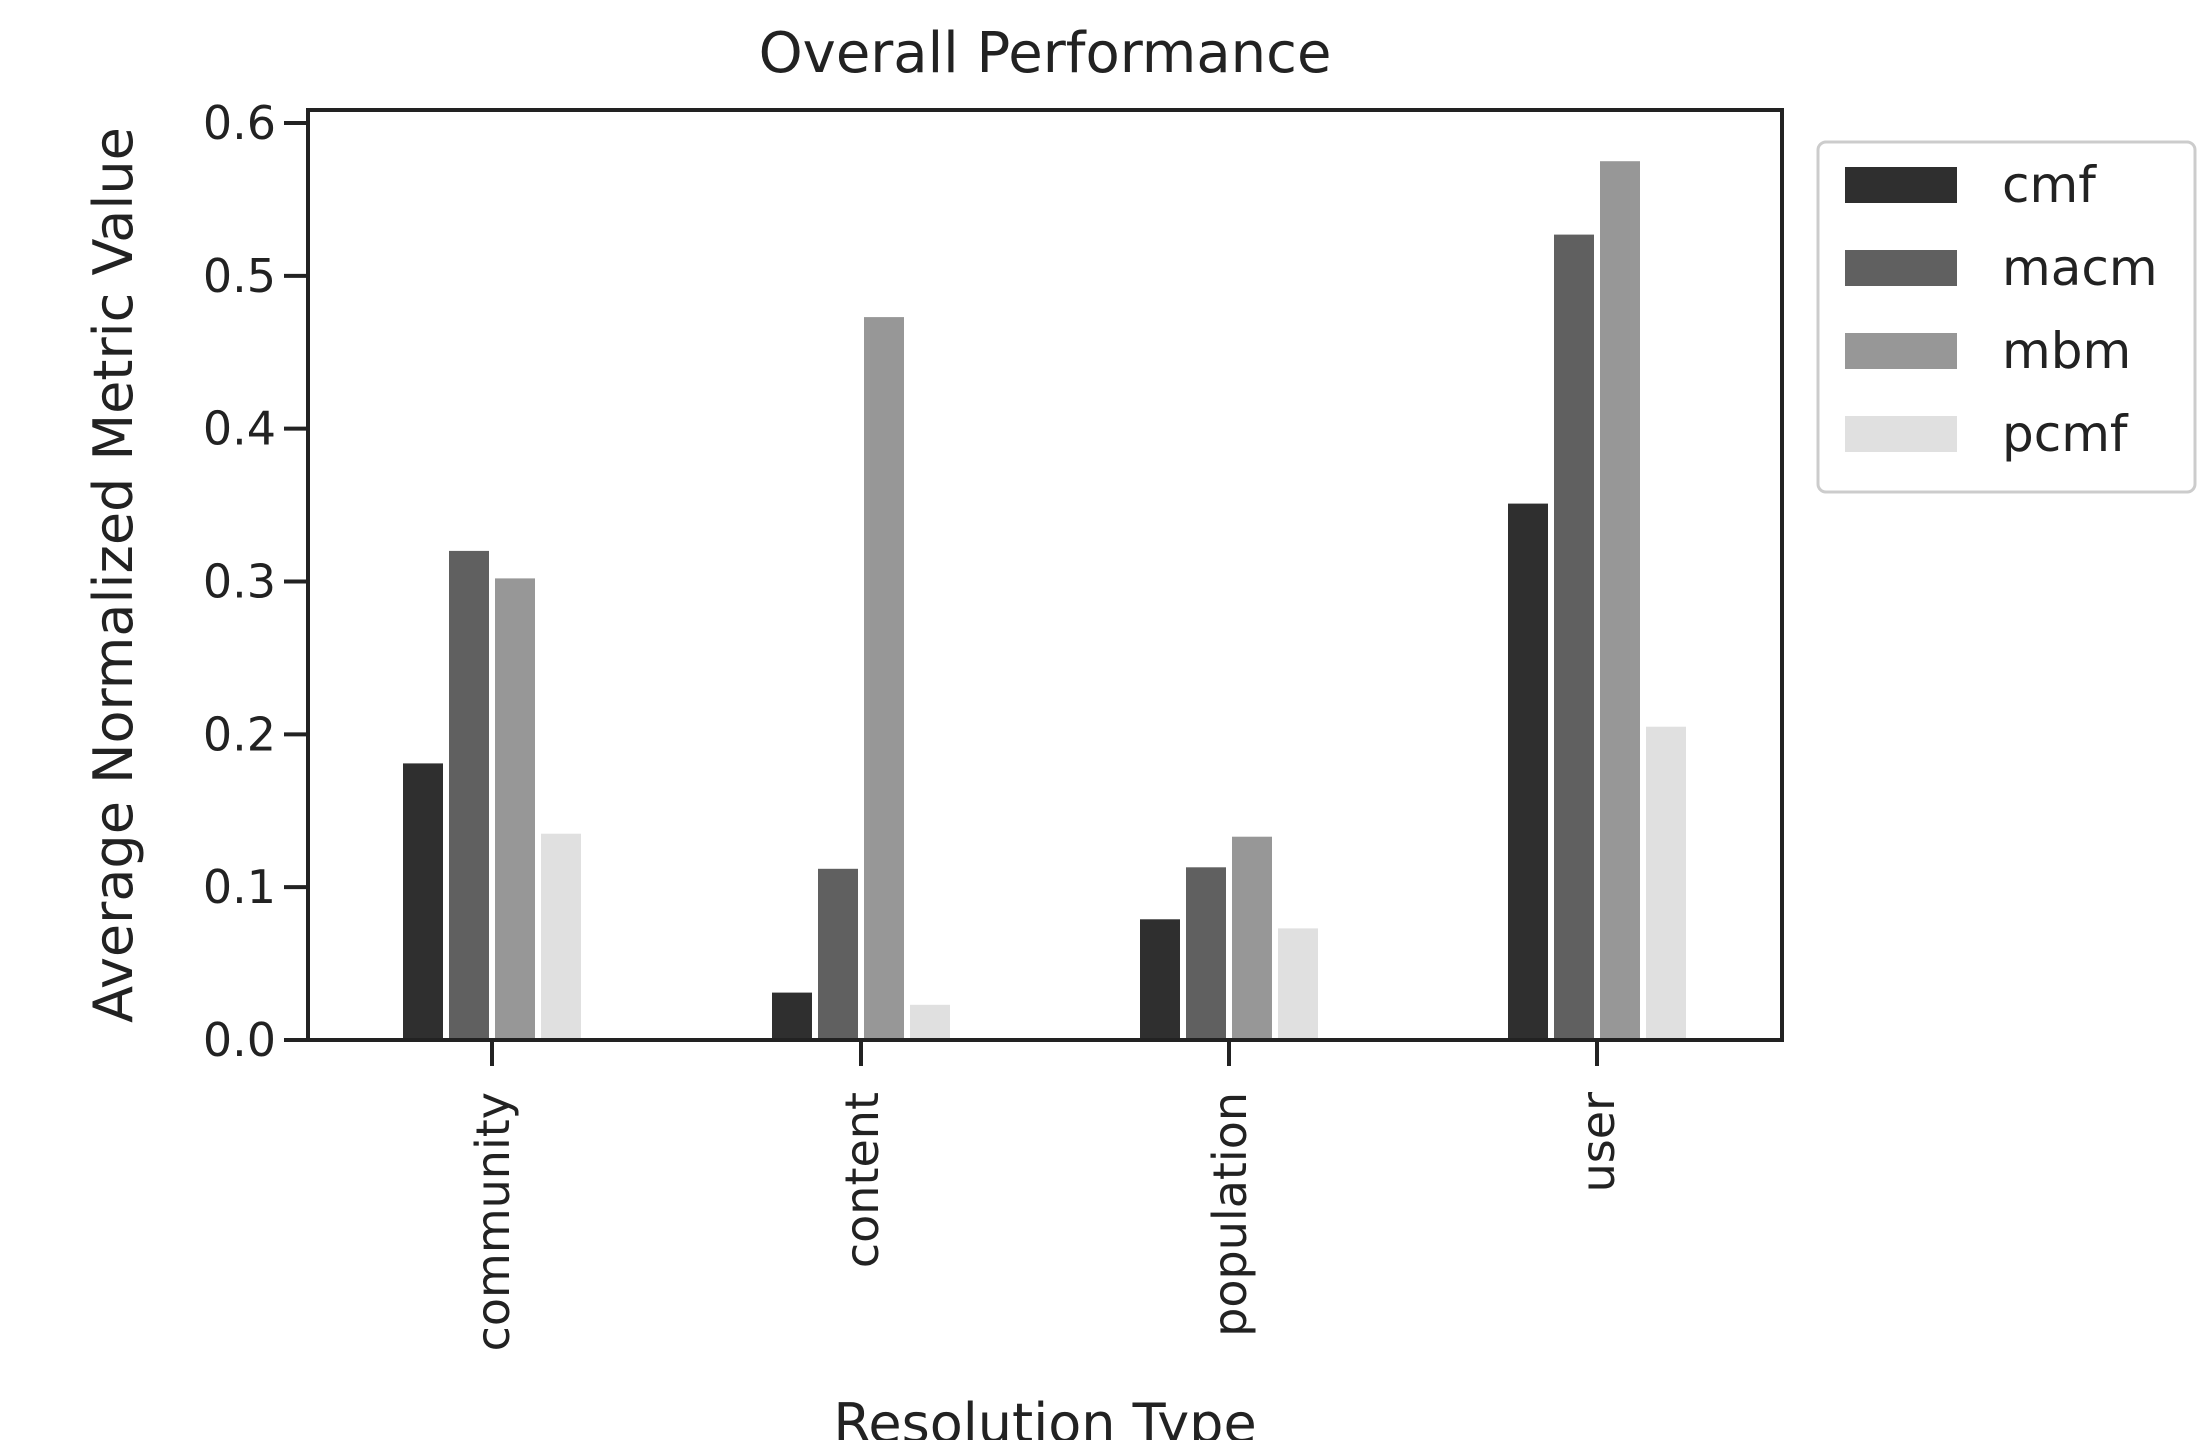 This screenshot has height=1440, width=2205. What do you see at coordinates (1901, 434) in the screenshot?
I see `legend-swatch-pcmf` at bounding box center [1901, 434].